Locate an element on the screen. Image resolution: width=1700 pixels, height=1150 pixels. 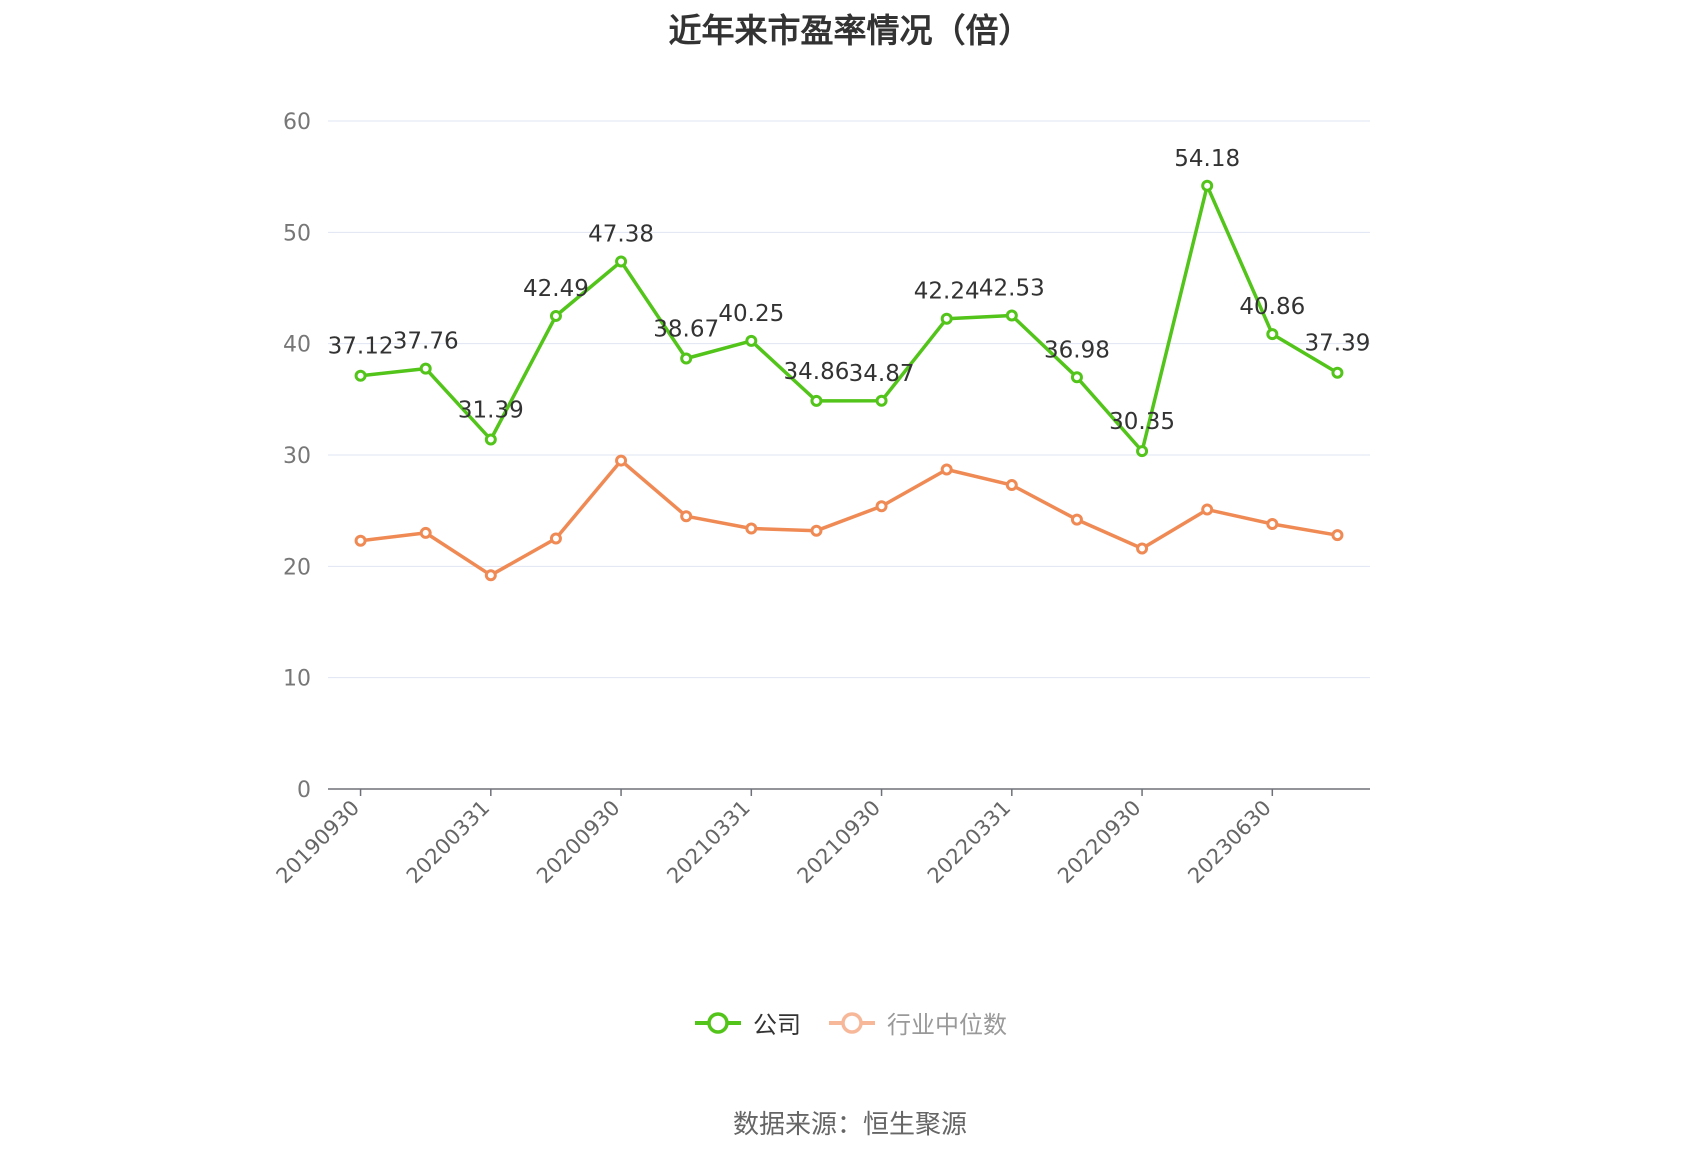
y-tick-label-60: 60 is located at coordinates (297, 122).